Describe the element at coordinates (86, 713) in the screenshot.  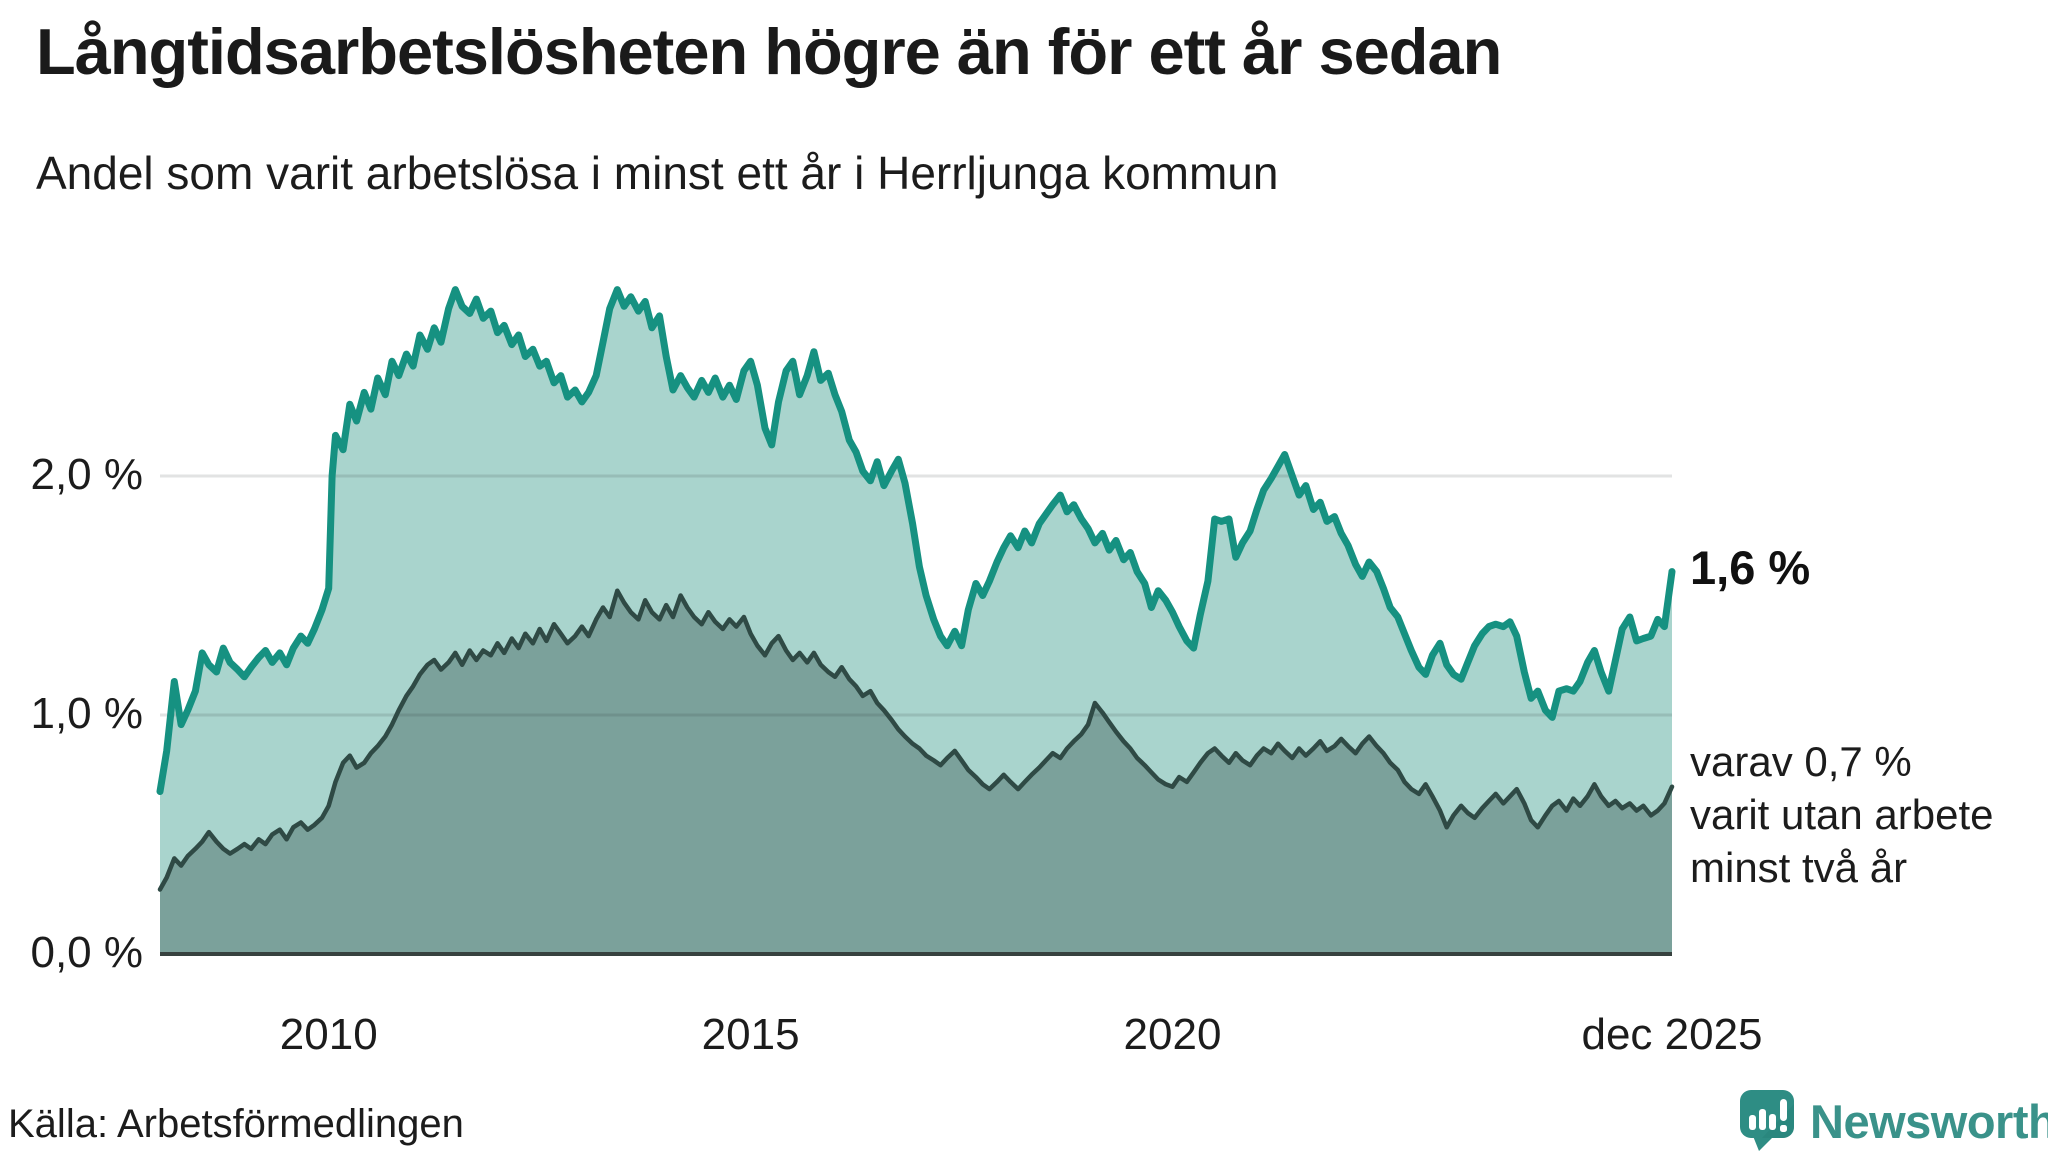
I see `y-axis-tick-label: 1,0 %` at that location.